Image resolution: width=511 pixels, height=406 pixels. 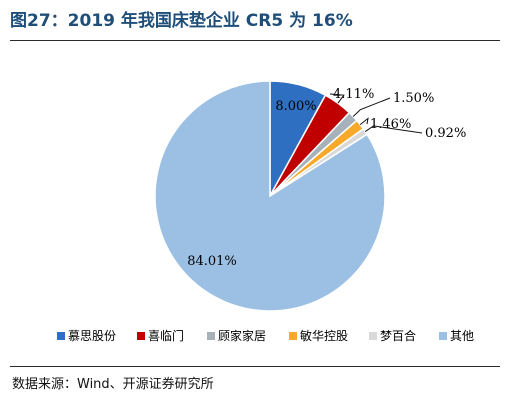 I want to click on label-leader-lines, so click(x=376, y=113).